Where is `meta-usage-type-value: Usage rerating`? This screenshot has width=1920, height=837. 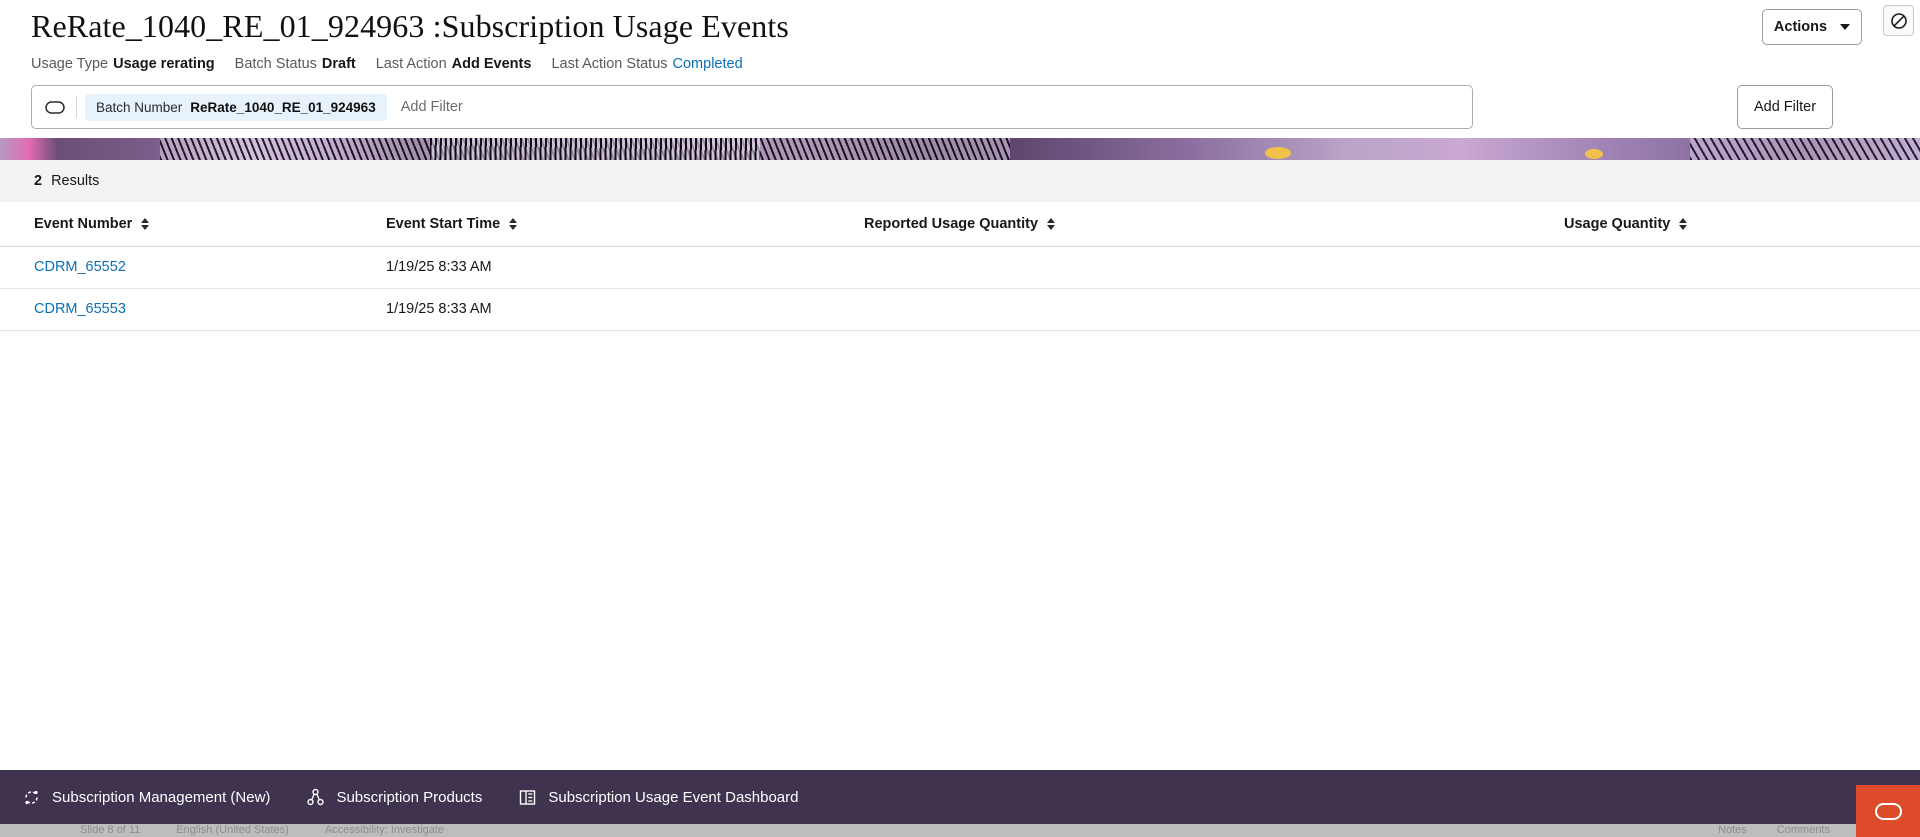 meta-usage-type-value: Usage rerating is located at coordinates (164, 64).